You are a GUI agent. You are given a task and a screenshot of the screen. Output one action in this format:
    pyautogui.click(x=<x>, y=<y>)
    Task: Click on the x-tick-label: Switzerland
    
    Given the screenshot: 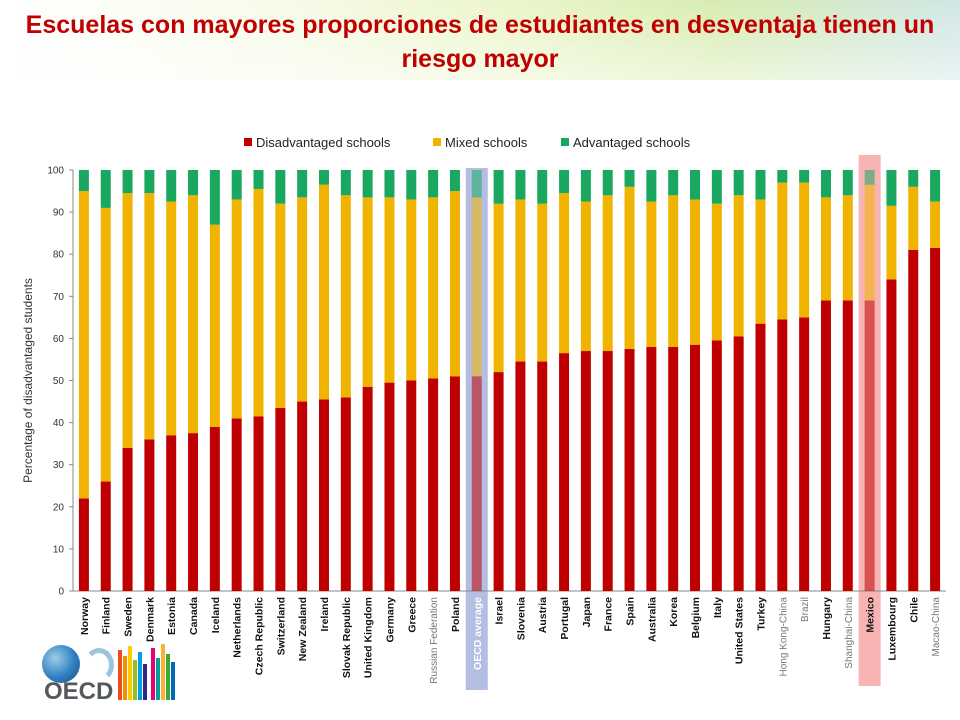 What is the action you would take?
    pyautogui.click(x=281, y=626)
    